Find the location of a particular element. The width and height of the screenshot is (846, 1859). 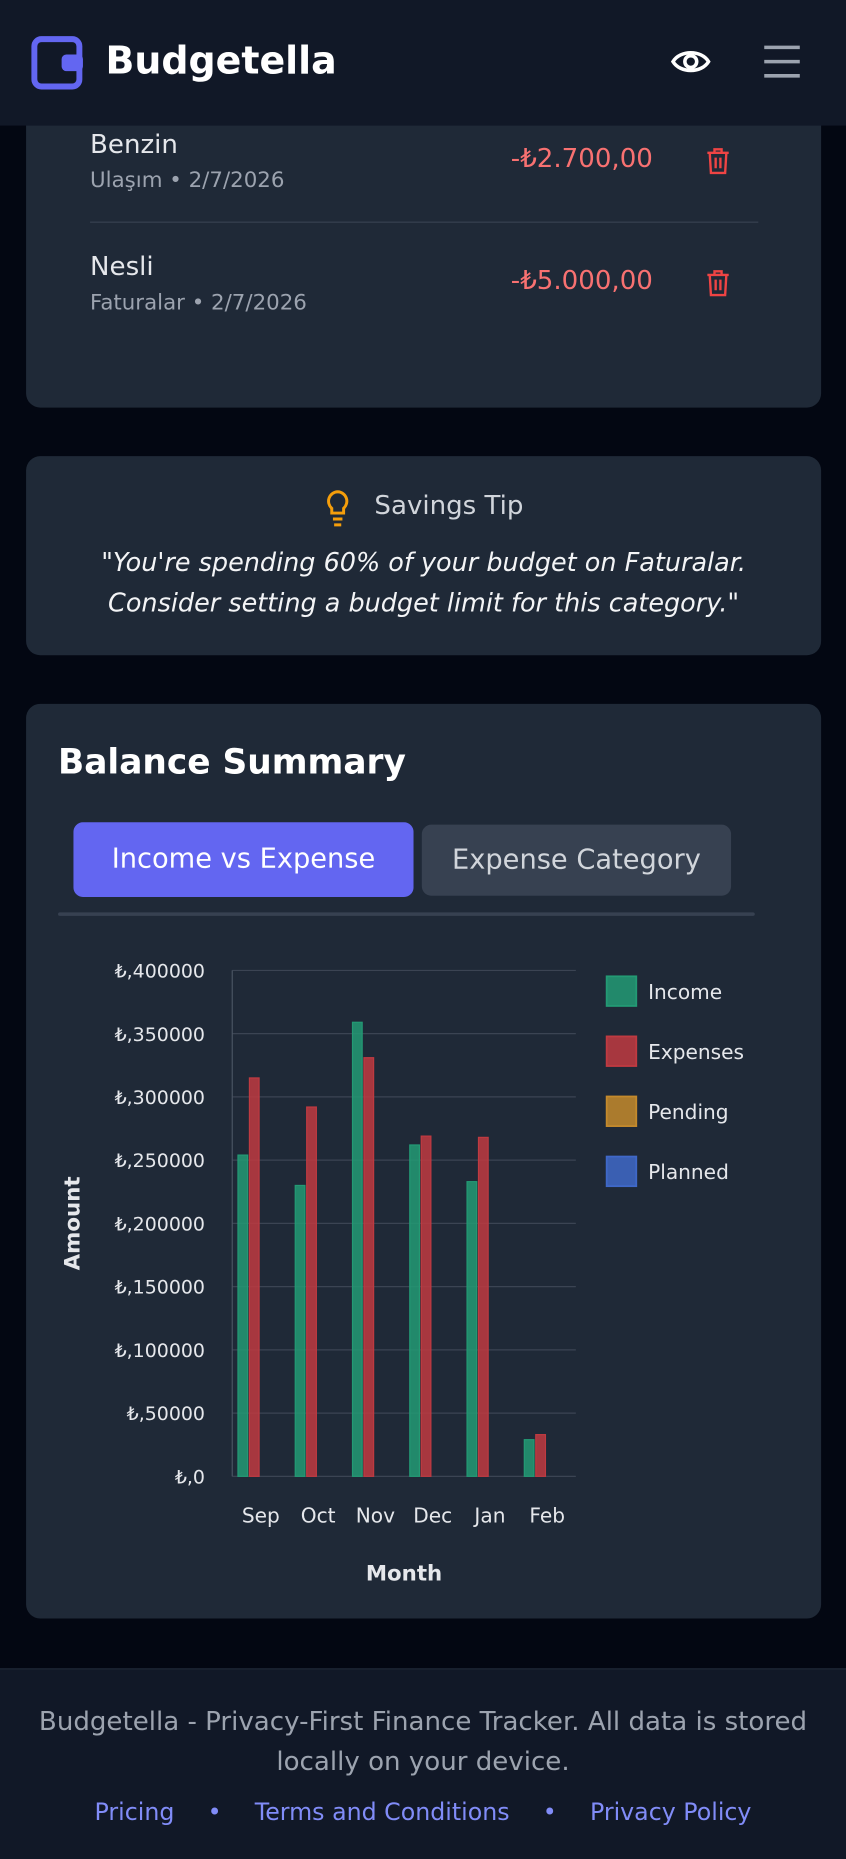

tx-category: Faturalar is located at coordinates (137, 303).